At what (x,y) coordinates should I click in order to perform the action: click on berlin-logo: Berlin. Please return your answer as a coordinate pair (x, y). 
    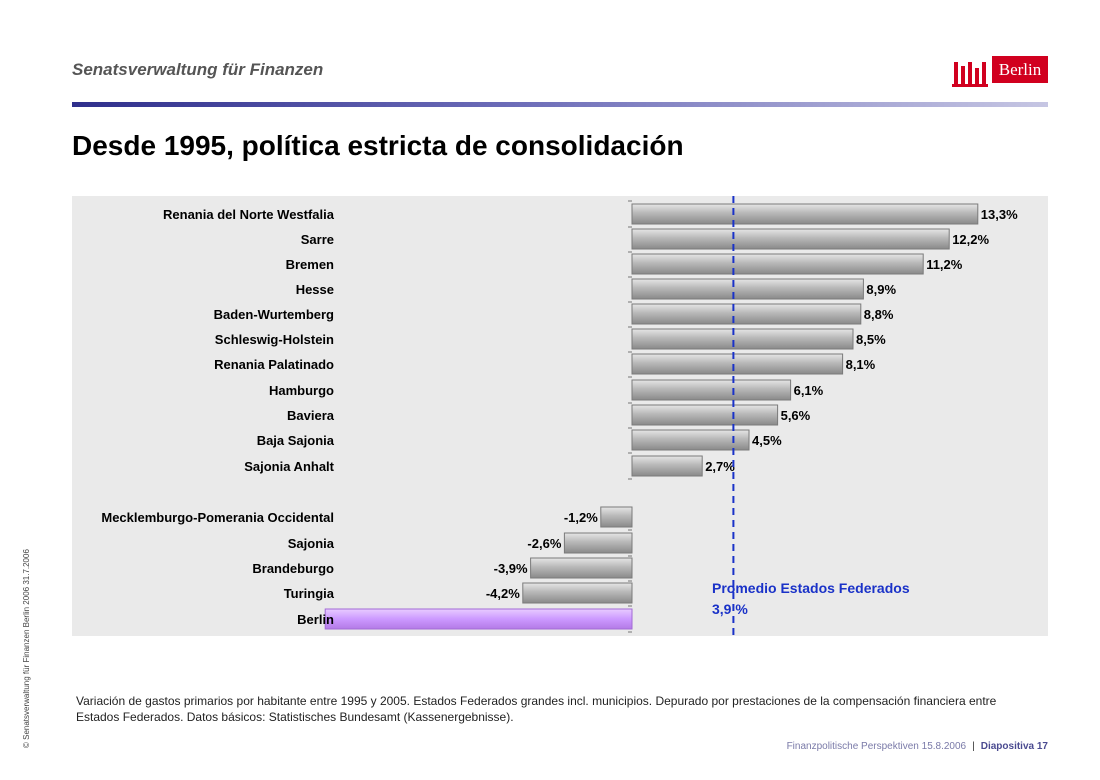
    Looking at the image, I should click on (1002, 74).